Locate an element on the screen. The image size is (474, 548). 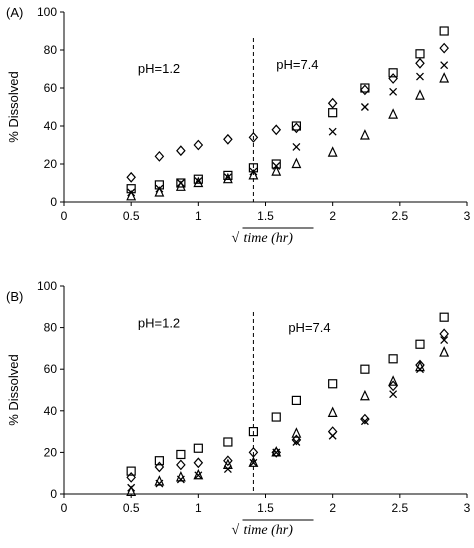
x-tick-label: 3 is located at coordinates (467, 508).